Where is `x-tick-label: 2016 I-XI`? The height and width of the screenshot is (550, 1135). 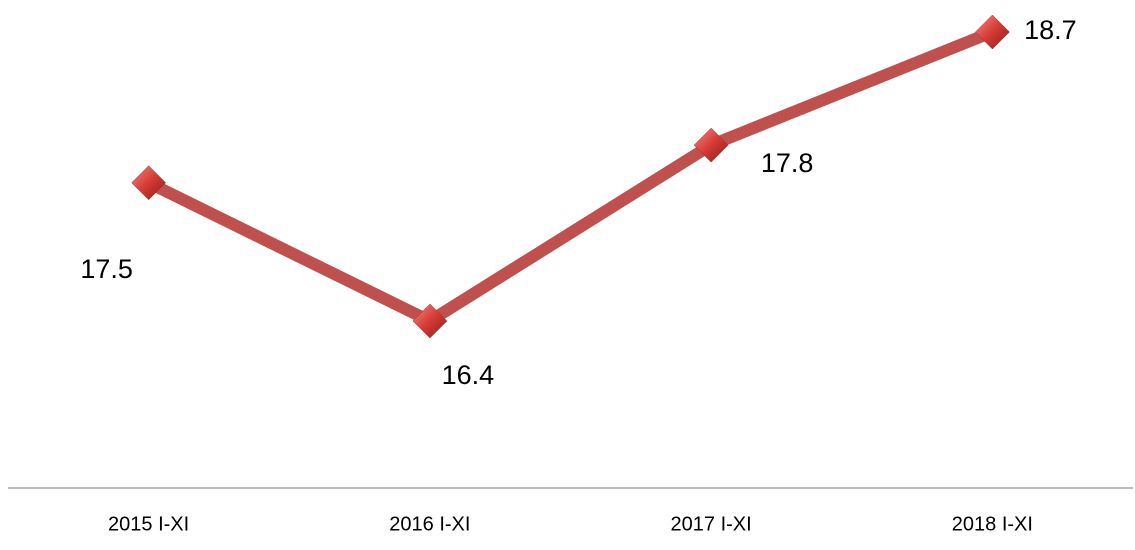 x-tick-label: 2016 I-XI is located at coordinates (429, 524).